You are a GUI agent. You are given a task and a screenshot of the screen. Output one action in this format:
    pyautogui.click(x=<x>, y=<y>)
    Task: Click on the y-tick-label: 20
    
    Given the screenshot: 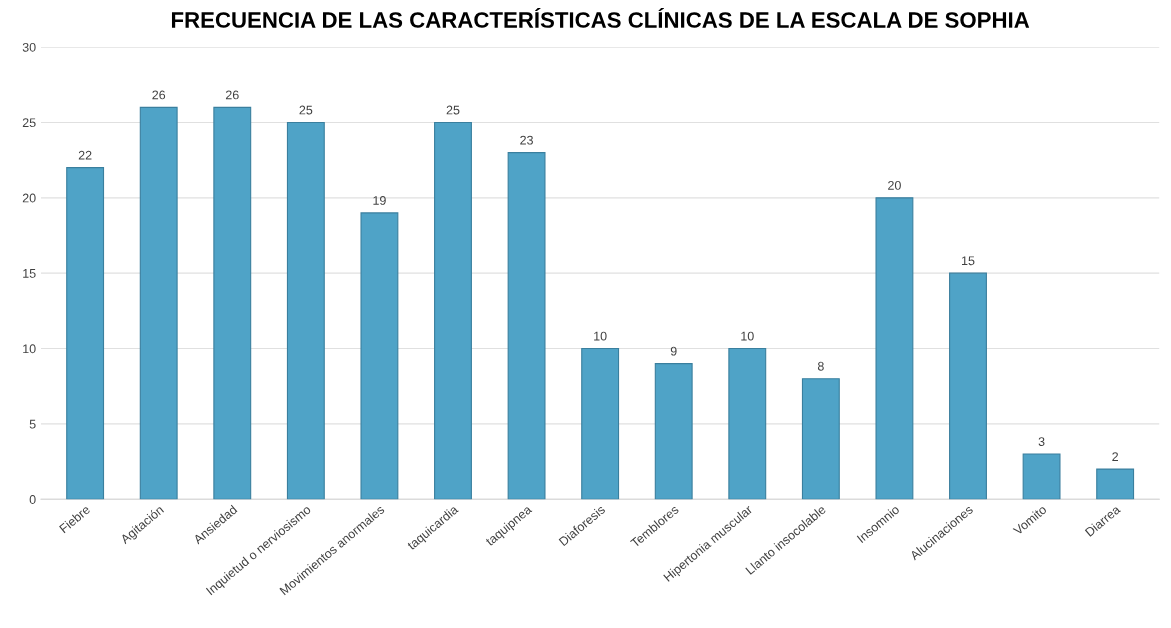 What is the action you would take?
    pyautogui.click(x=29, y=198)
    